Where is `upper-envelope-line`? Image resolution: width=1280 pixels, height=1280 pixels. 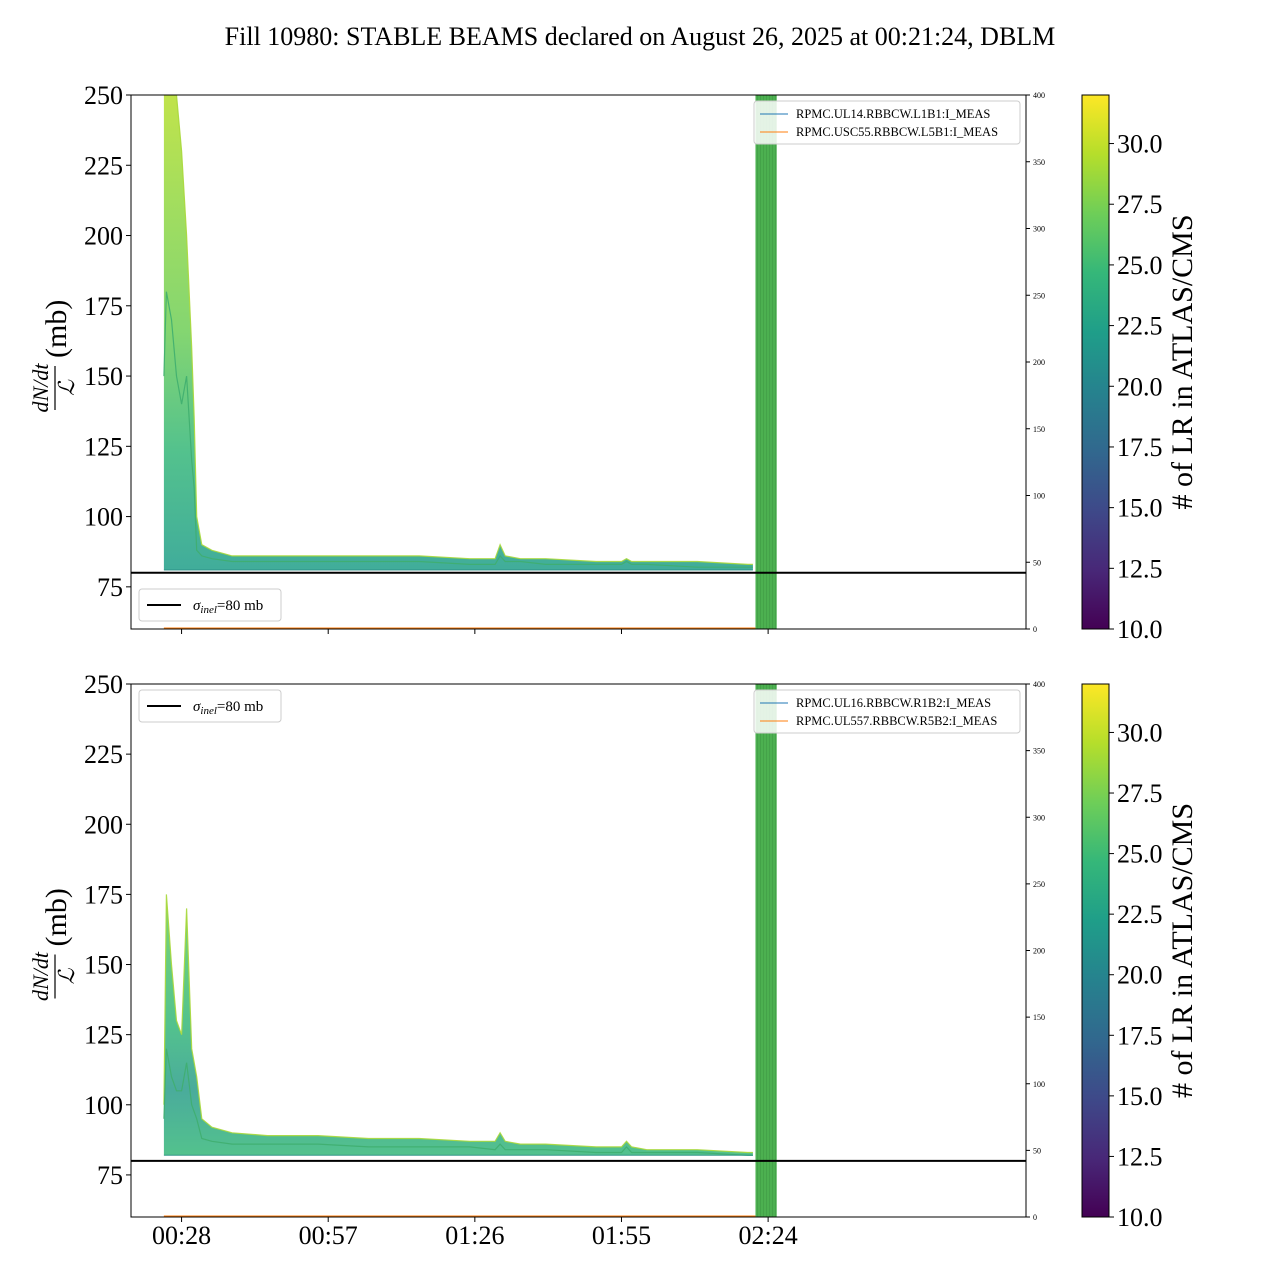 upper-envelope-line is located at coordinates (458, 1024).